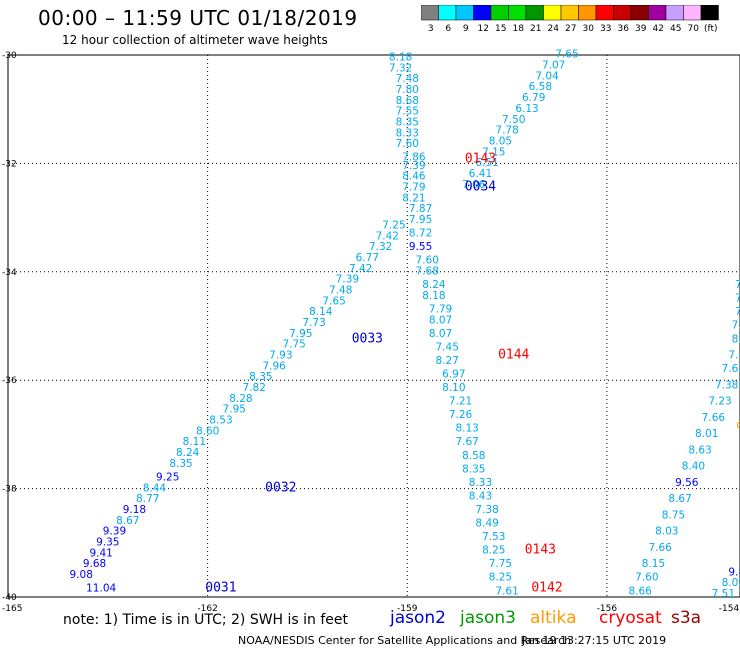 This screenshot has height=650, width=740. I want to click on wave-height-label: 6.58, so click(540, 87).